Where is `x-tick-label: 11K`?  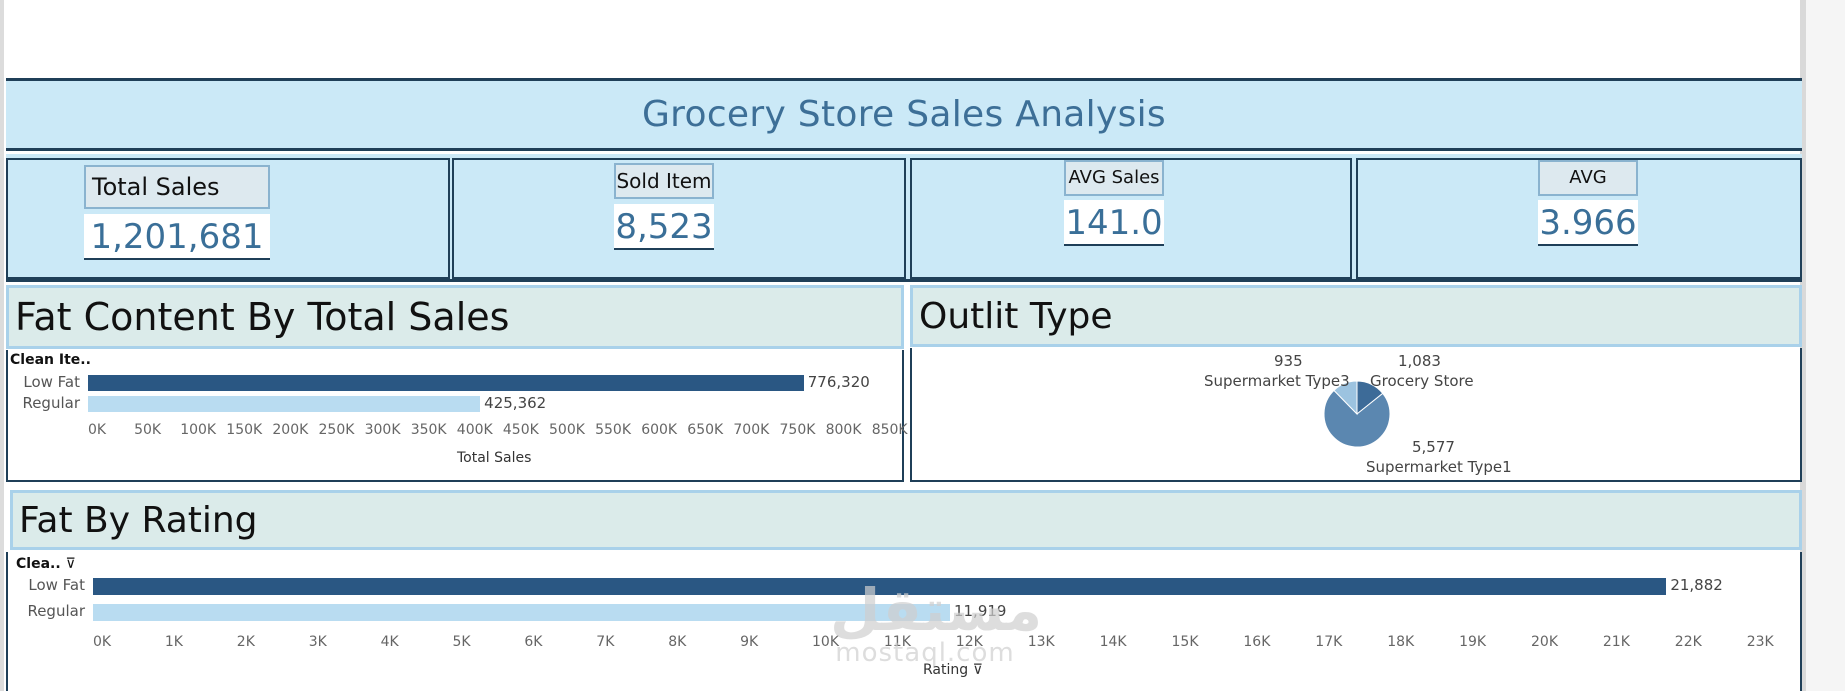
x-tick-label: 11K is located at coordinates (897, 642).